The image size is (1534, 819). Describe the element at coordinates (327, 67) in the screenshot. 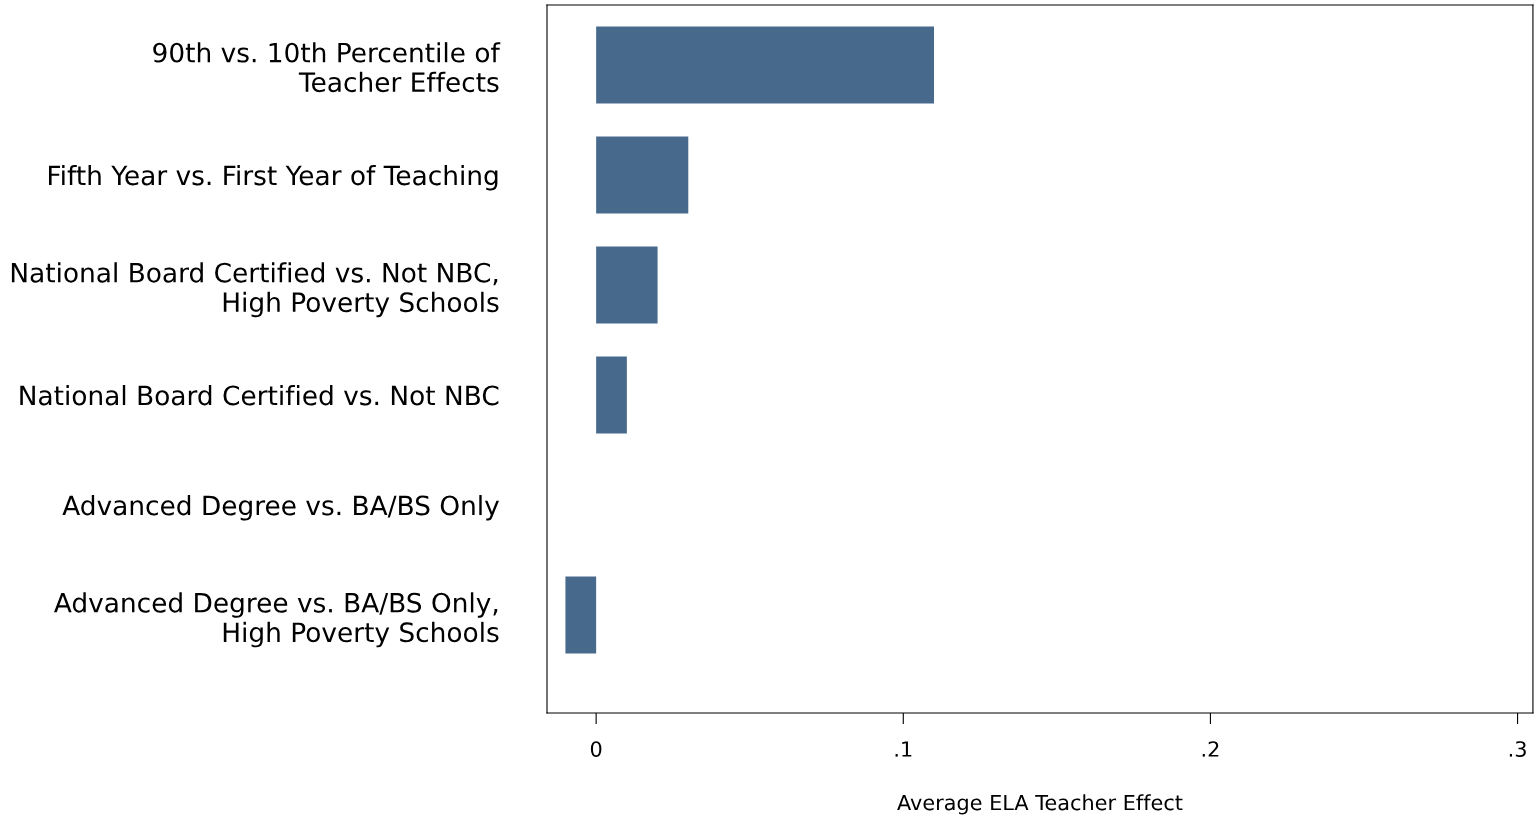

I see `y-tick-label: 90th vs. 10th Percentile of Teacher Effects` at that location.